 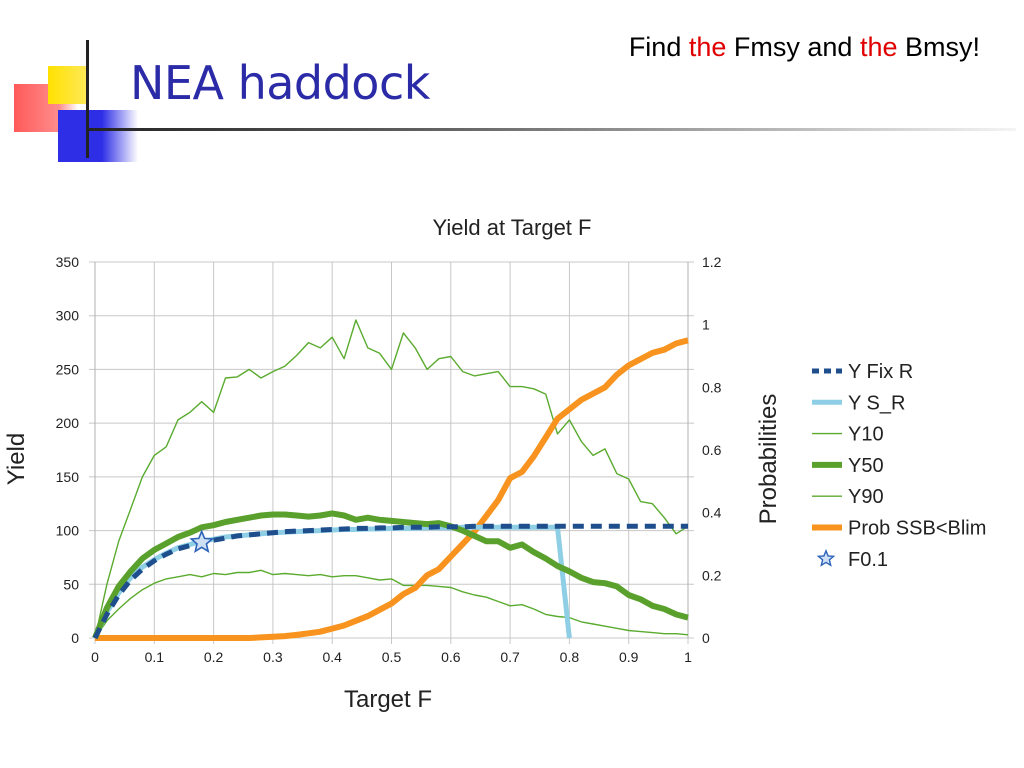 I want to click on y-tick-label: 150, so click(x=68, y=477).